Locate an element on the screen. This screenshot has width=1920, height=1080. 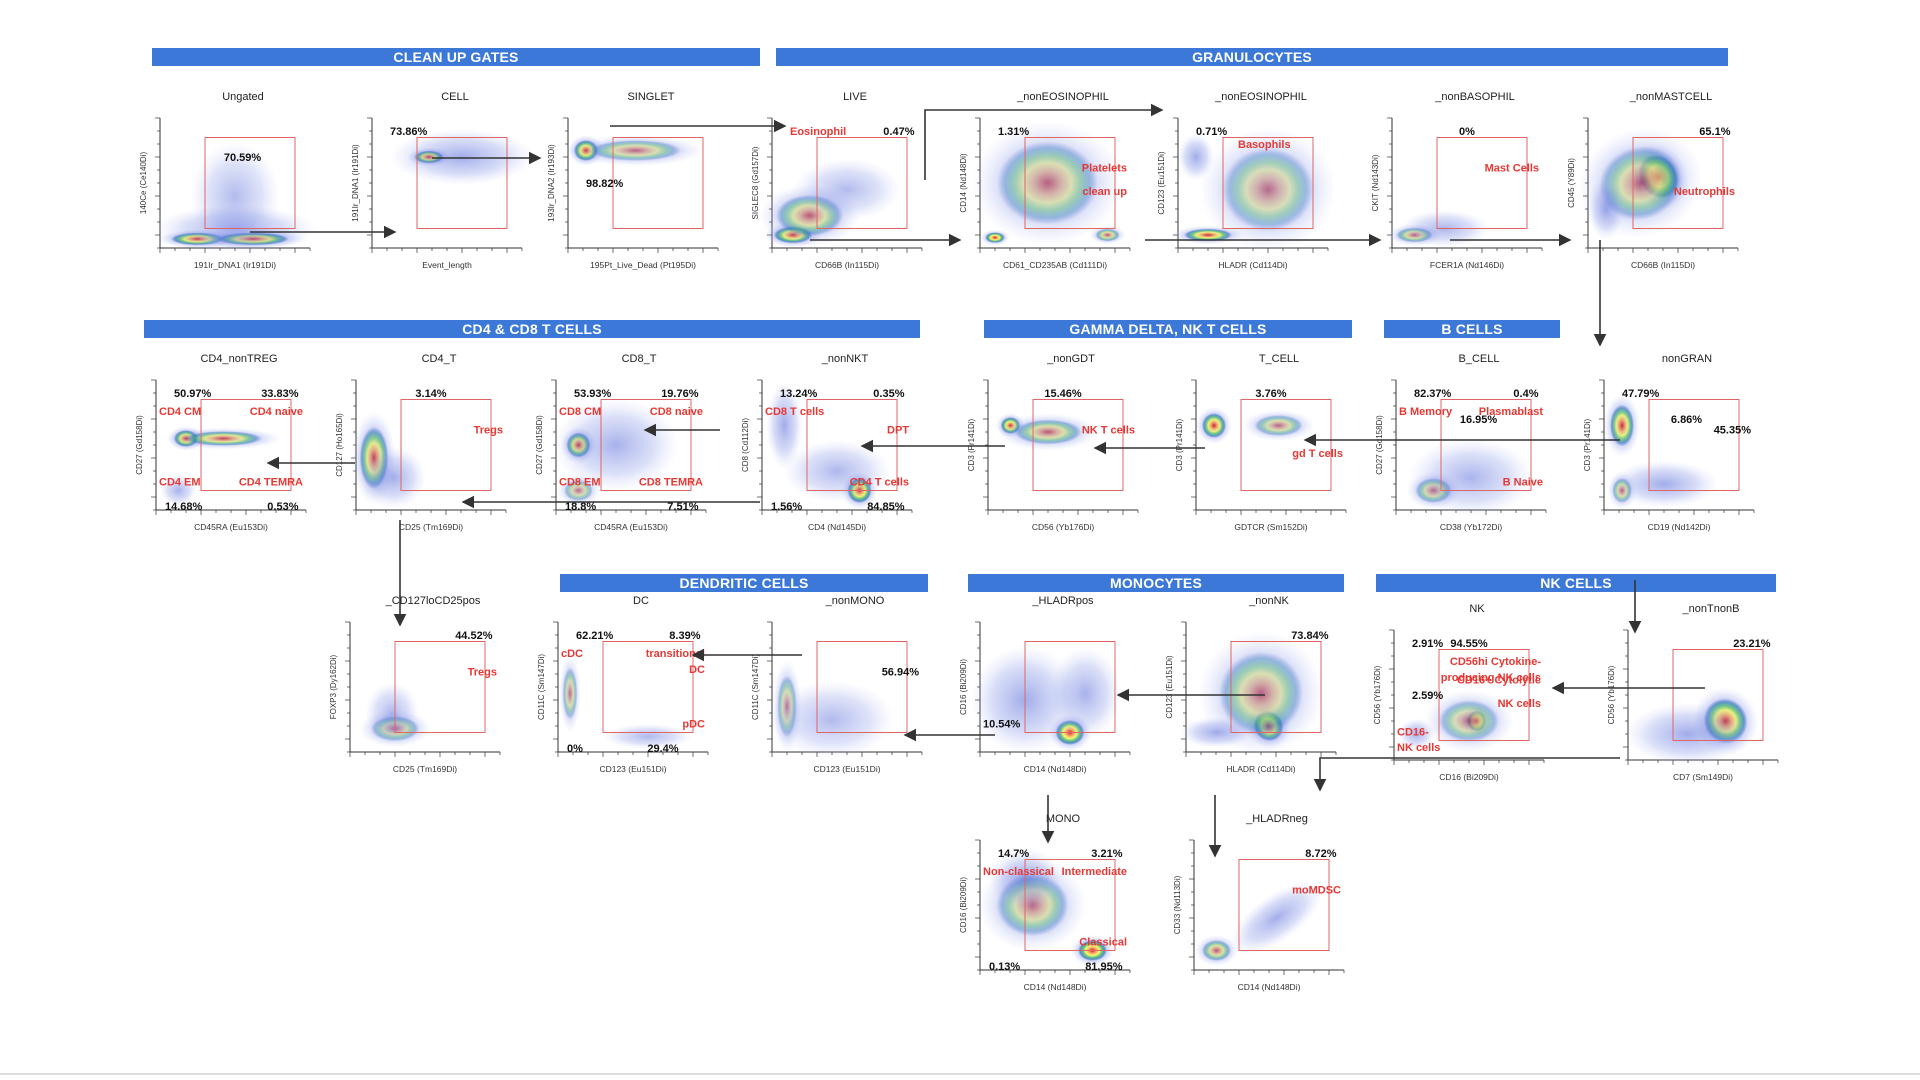
gate-percentage: 18.8% is located at coordinates (580, 507).